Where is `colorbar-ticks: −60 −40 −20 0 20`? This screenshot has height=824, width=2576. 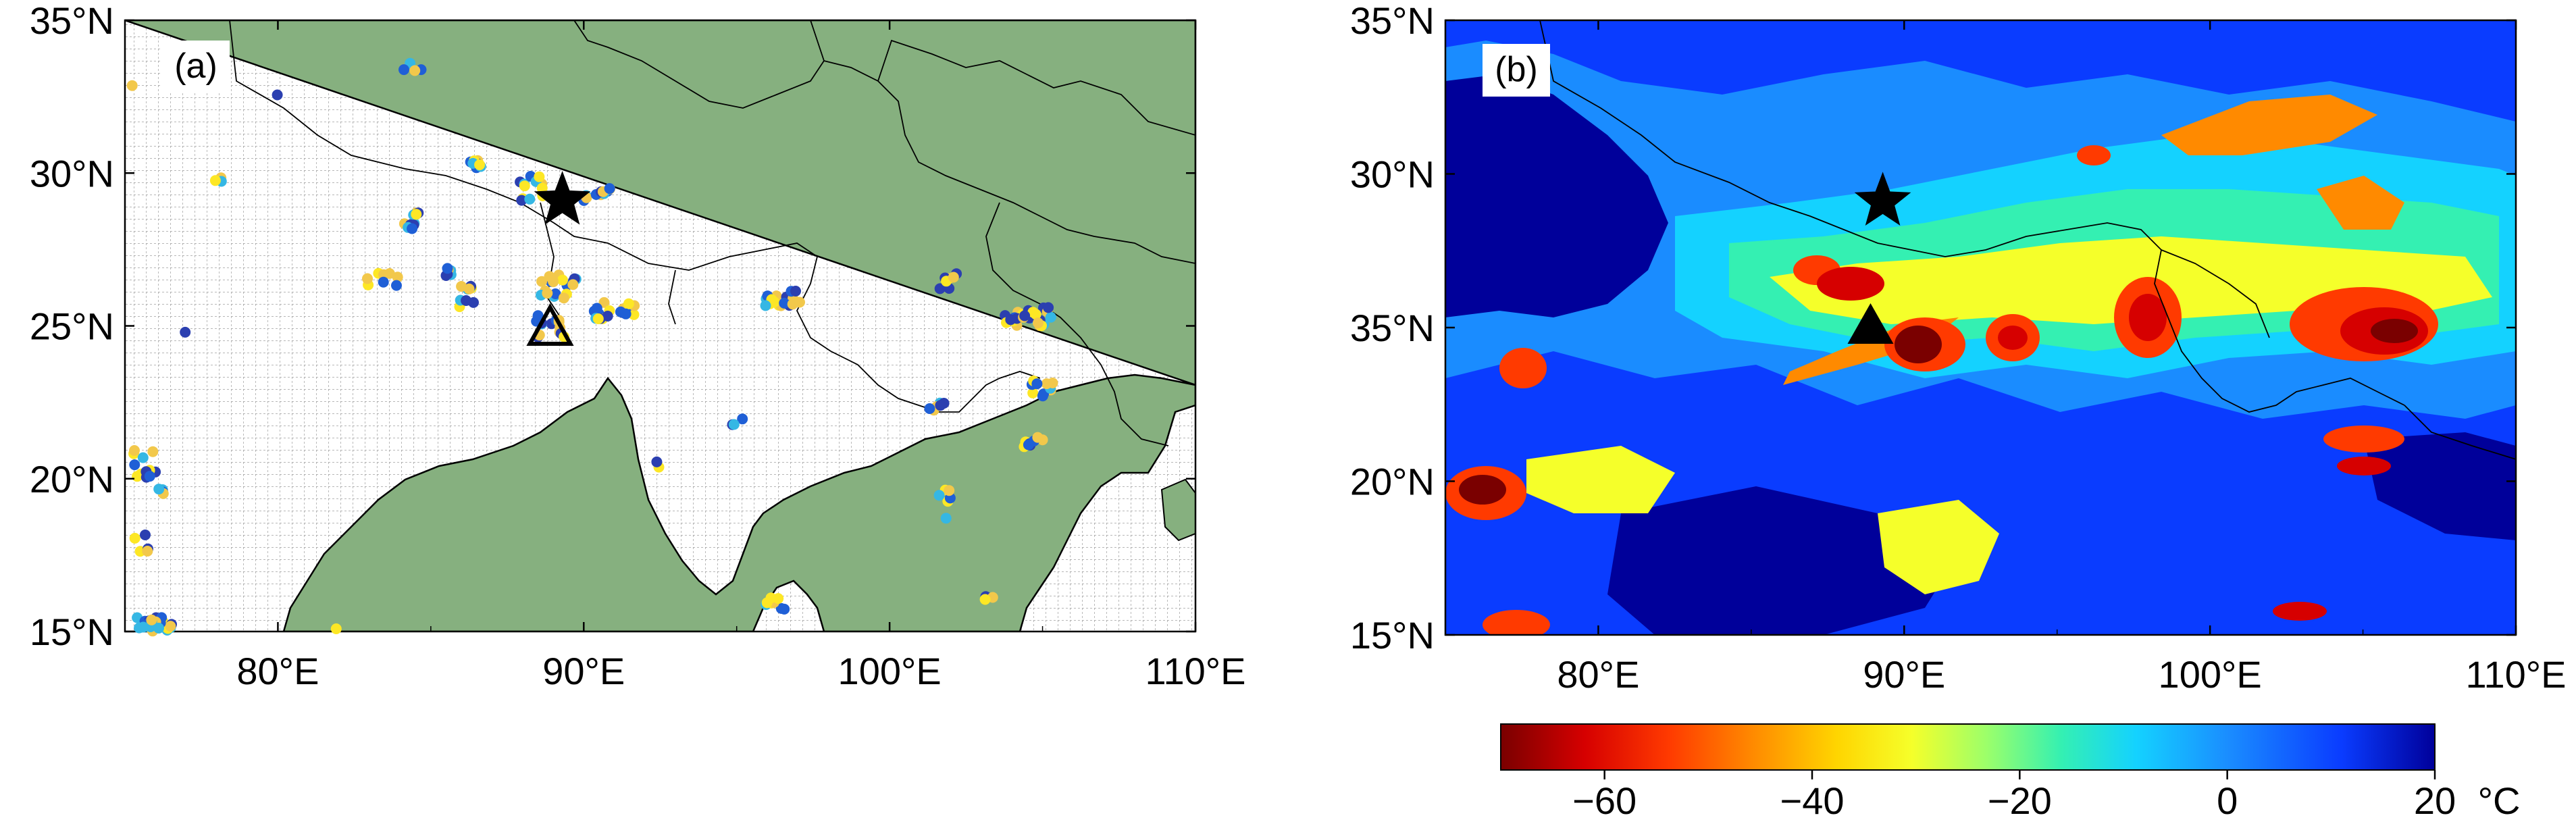 colorbar-ticks: −60 −40 −20 0 20 is located at coordinates (2014, 796).